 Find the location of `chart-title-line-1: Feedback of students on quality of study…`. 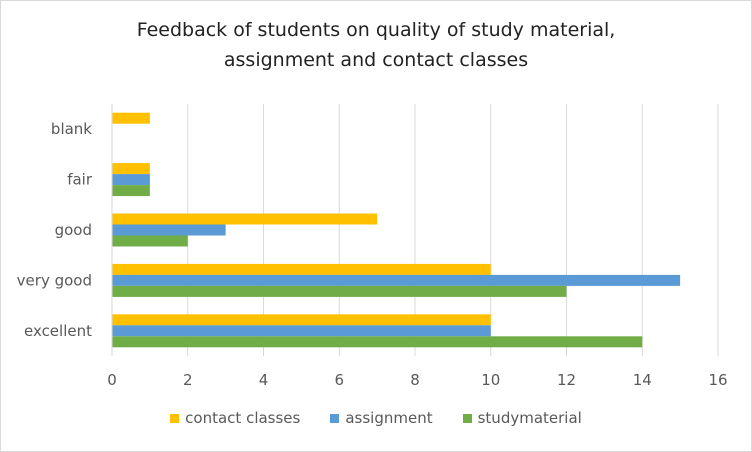

chart-title-line-1: Feedback of students on quality of study… is located at coordinates (376, 30).